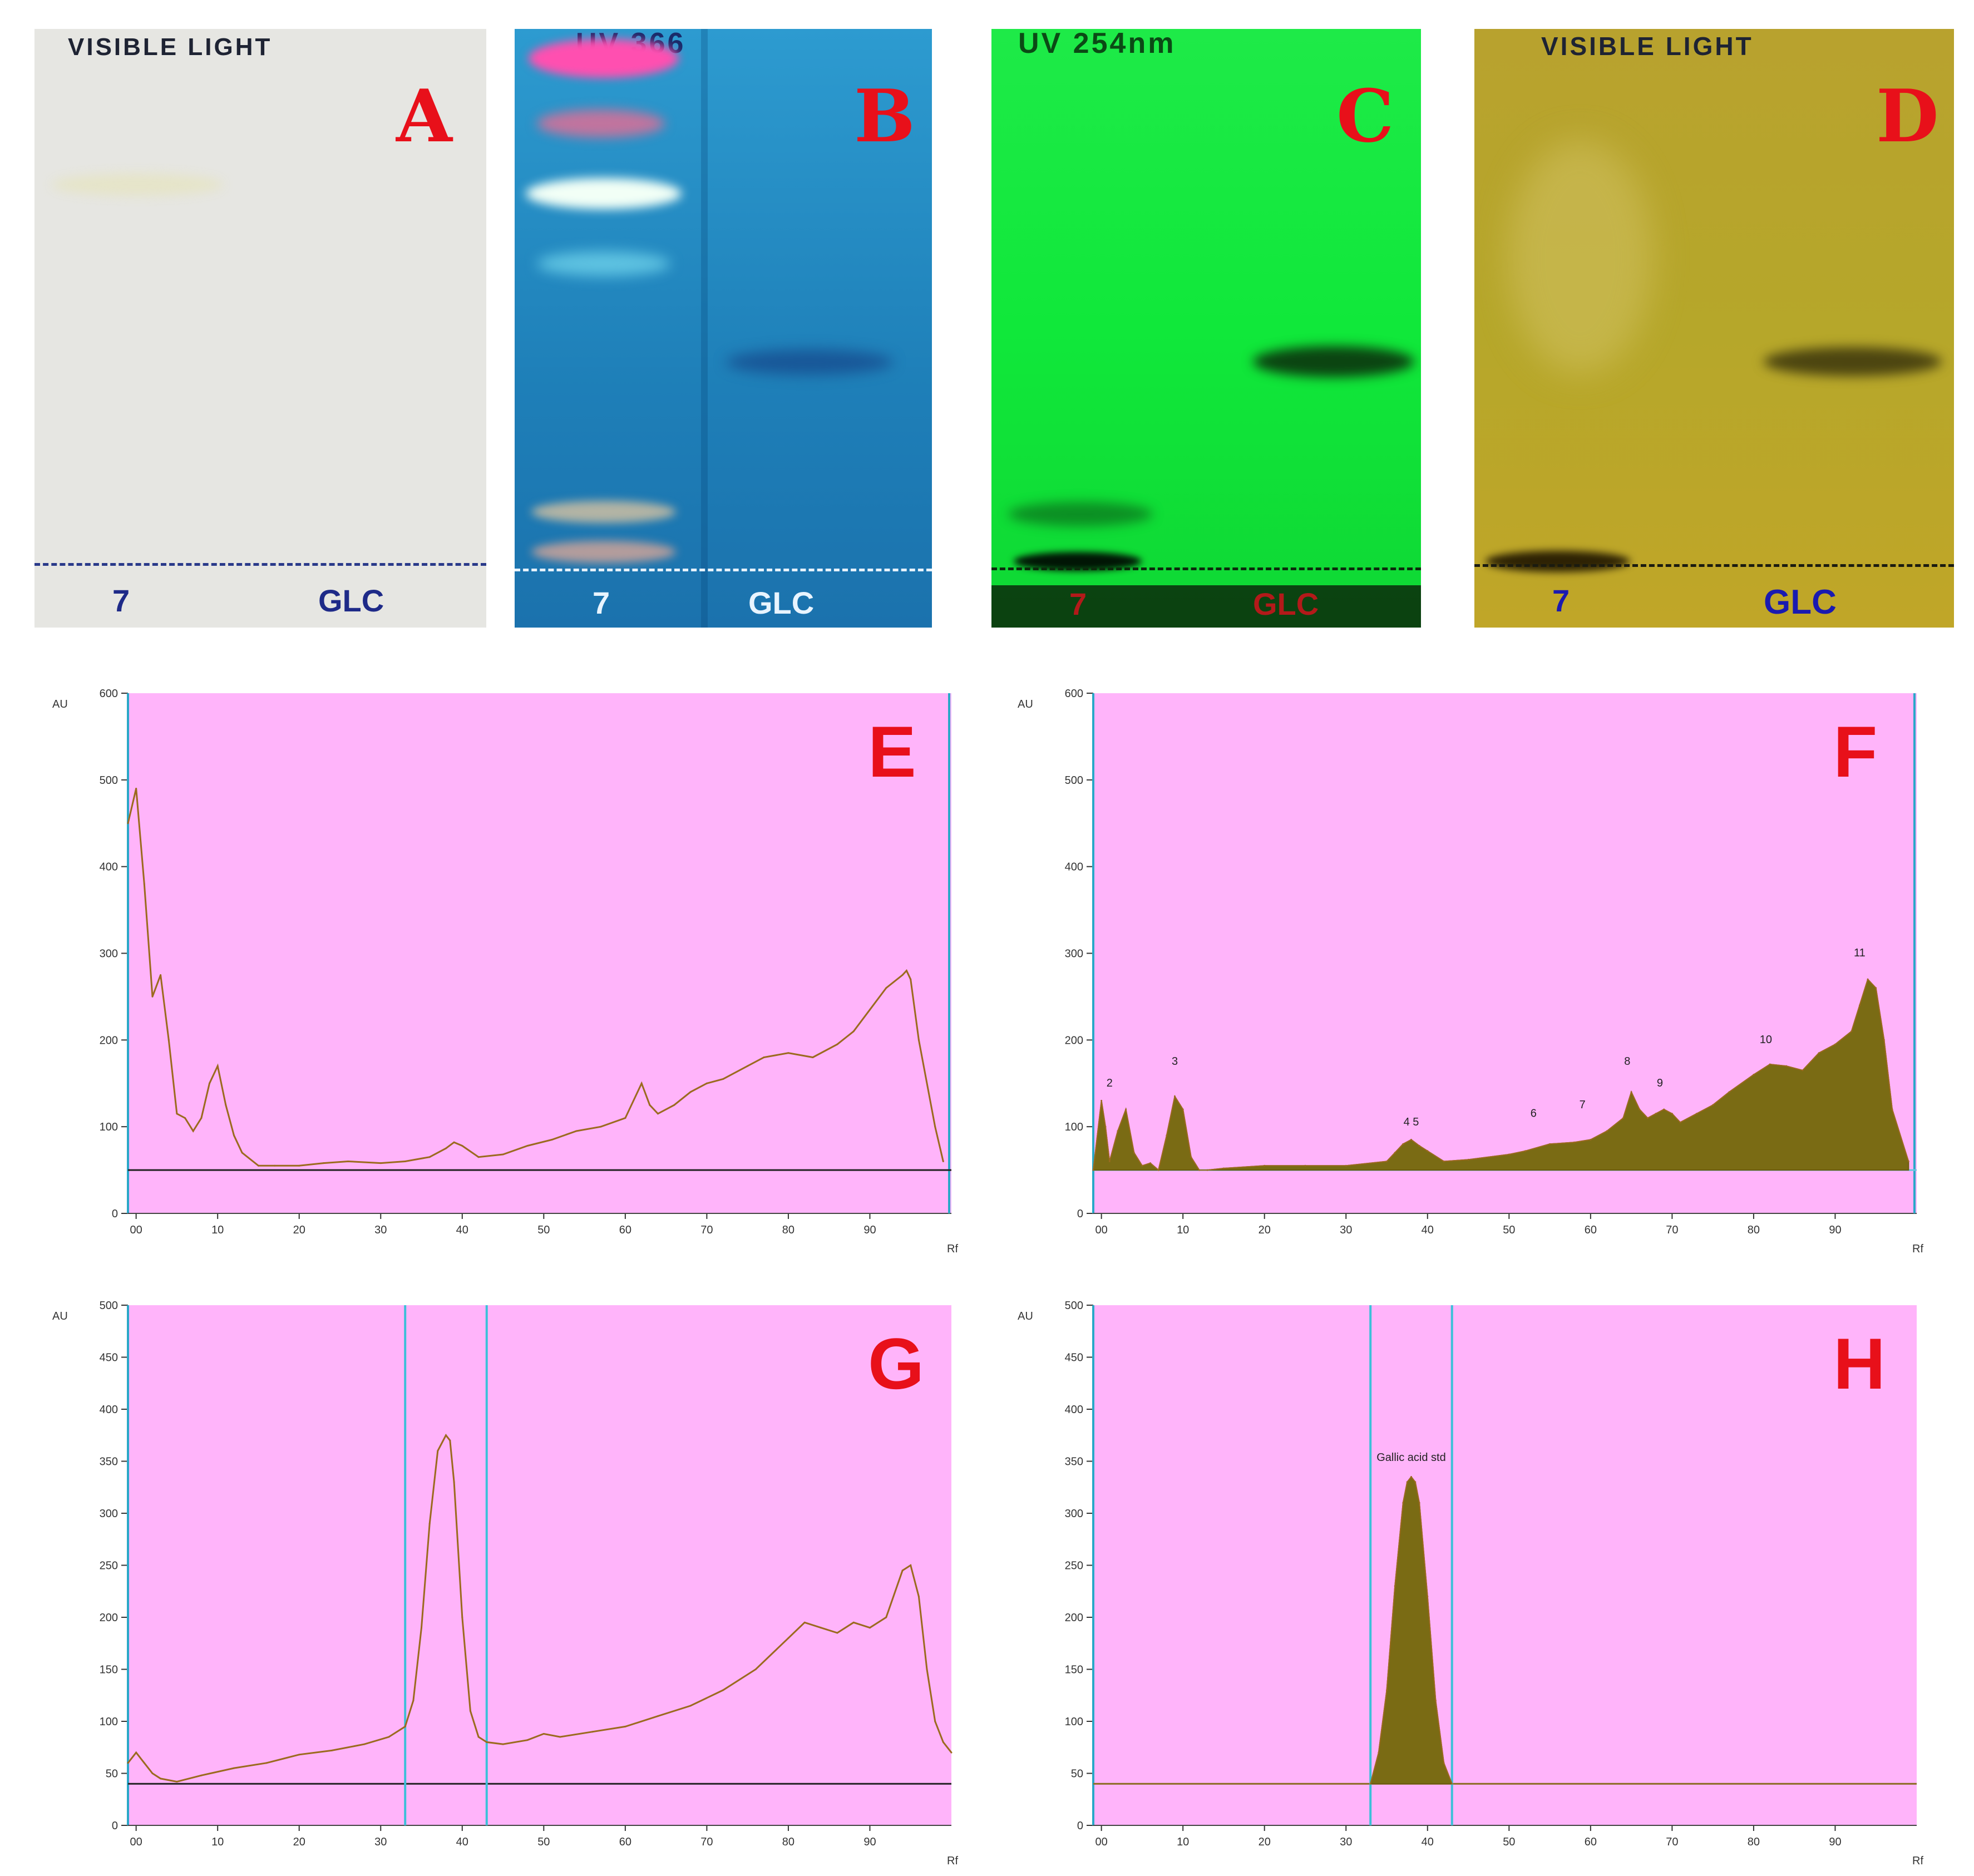 The height and width of the screenshot is (1876, 1974). I want to click on peak-label: 10, so click(1766, 1040).